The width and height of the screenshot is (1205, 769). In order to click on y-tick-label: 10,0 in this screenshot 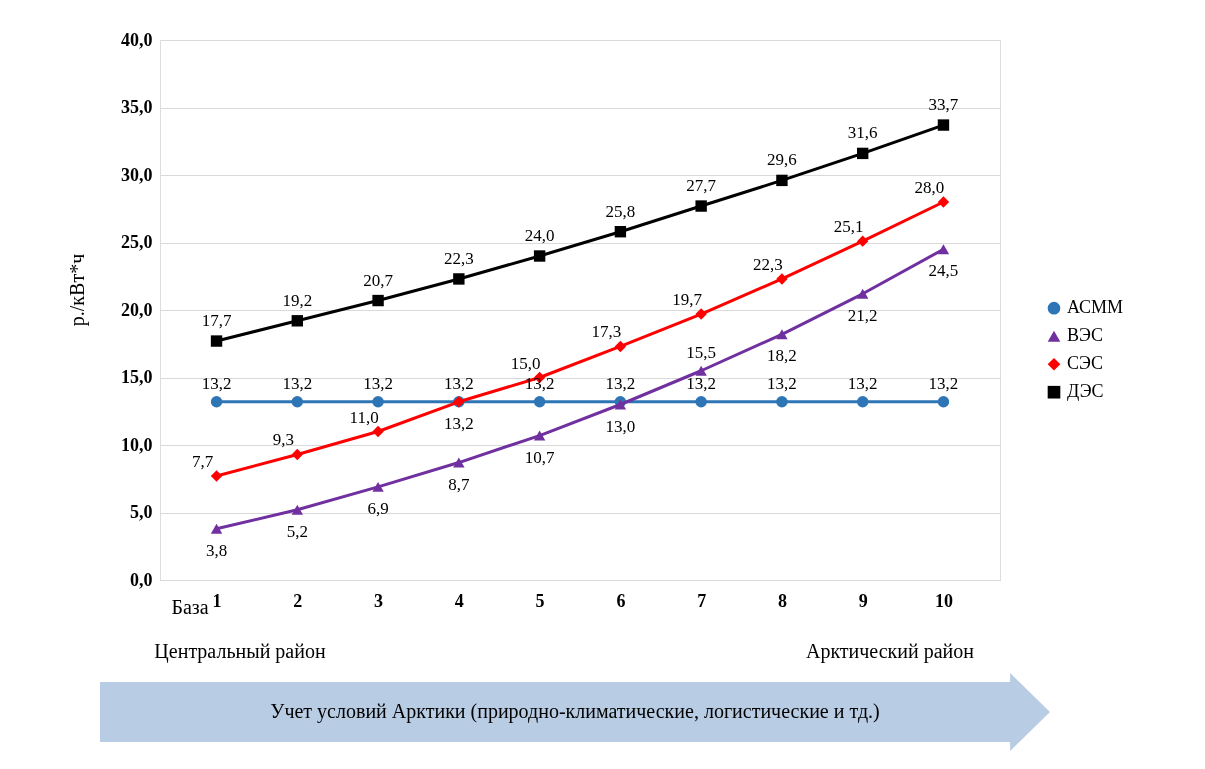, I will do `click(137, 444)`.